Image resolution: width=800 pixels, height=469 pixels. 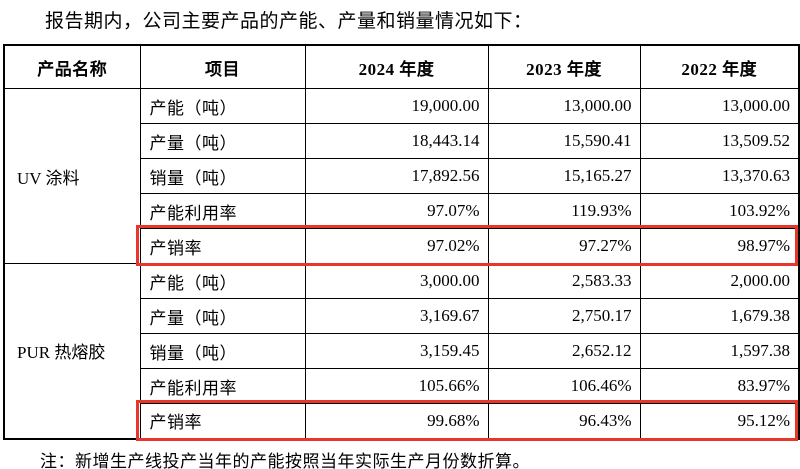 I want to click on table-header-row: 产品名称 项目 2024 年度 2023 年度 2022 年度, so click(x=401, y=66).